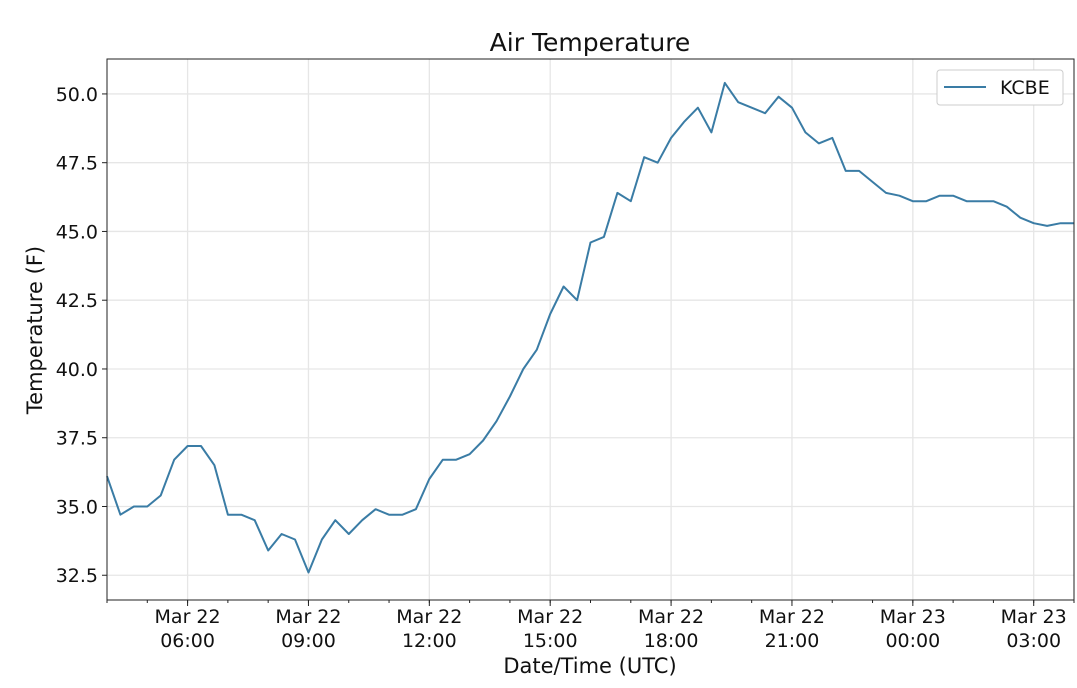 The width and height of the screenshot is (1077, 688). Describe the element at coordinates (77, 95) in the screenshot. I see `y-tick-label: 50.0` at that location.